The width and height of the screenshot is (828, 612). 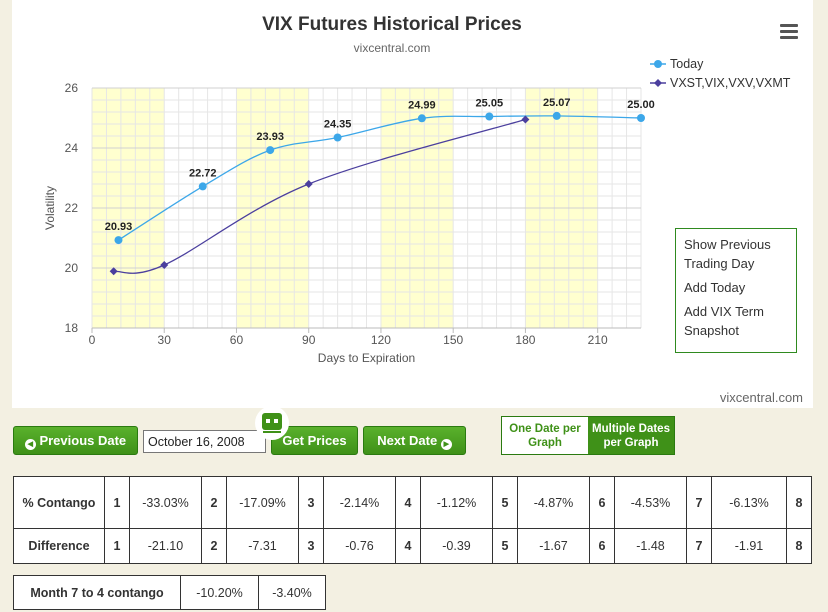 I want to click on calendar-icon, so click(x=272, y=423).